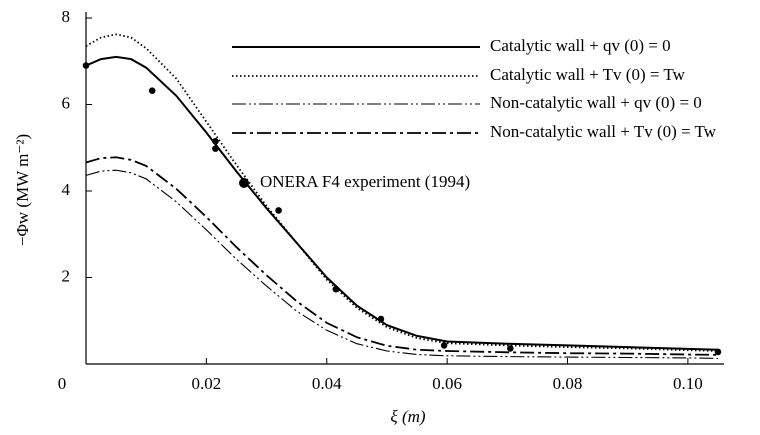  I want to click on x-tick-label: 0.06, so click(447, 383).